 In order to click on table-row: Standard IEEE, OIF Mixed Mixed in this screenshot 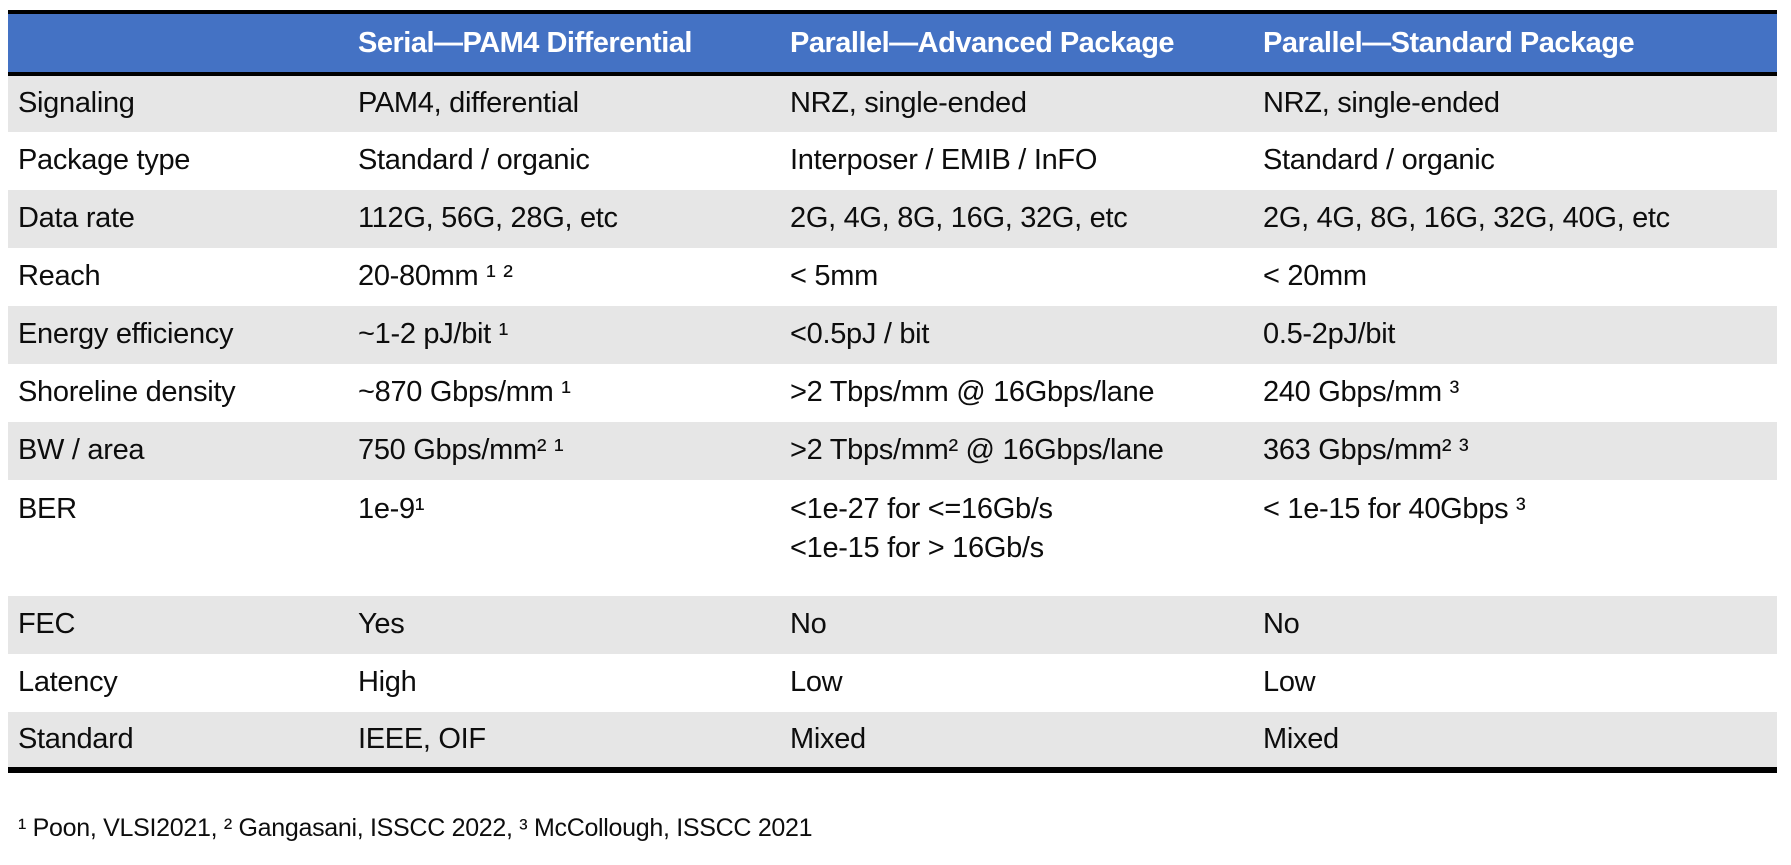, I will do `click(892, 741)`.